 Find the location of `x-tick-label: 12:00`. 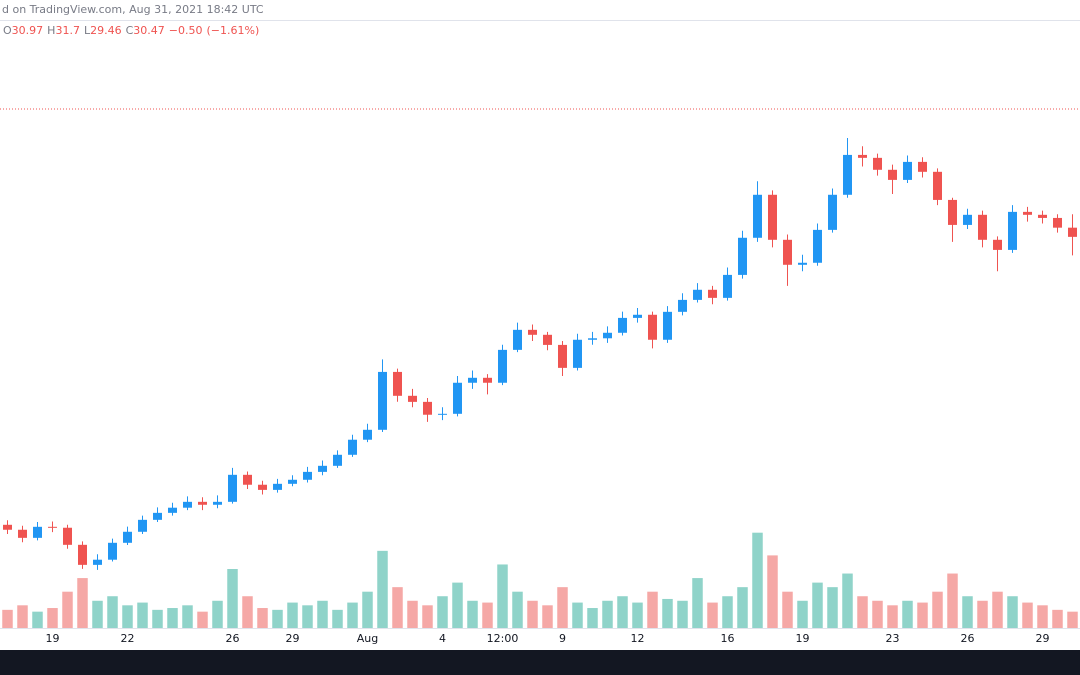

x-tick-label: 12:00 is located at coordinates (503, 638).